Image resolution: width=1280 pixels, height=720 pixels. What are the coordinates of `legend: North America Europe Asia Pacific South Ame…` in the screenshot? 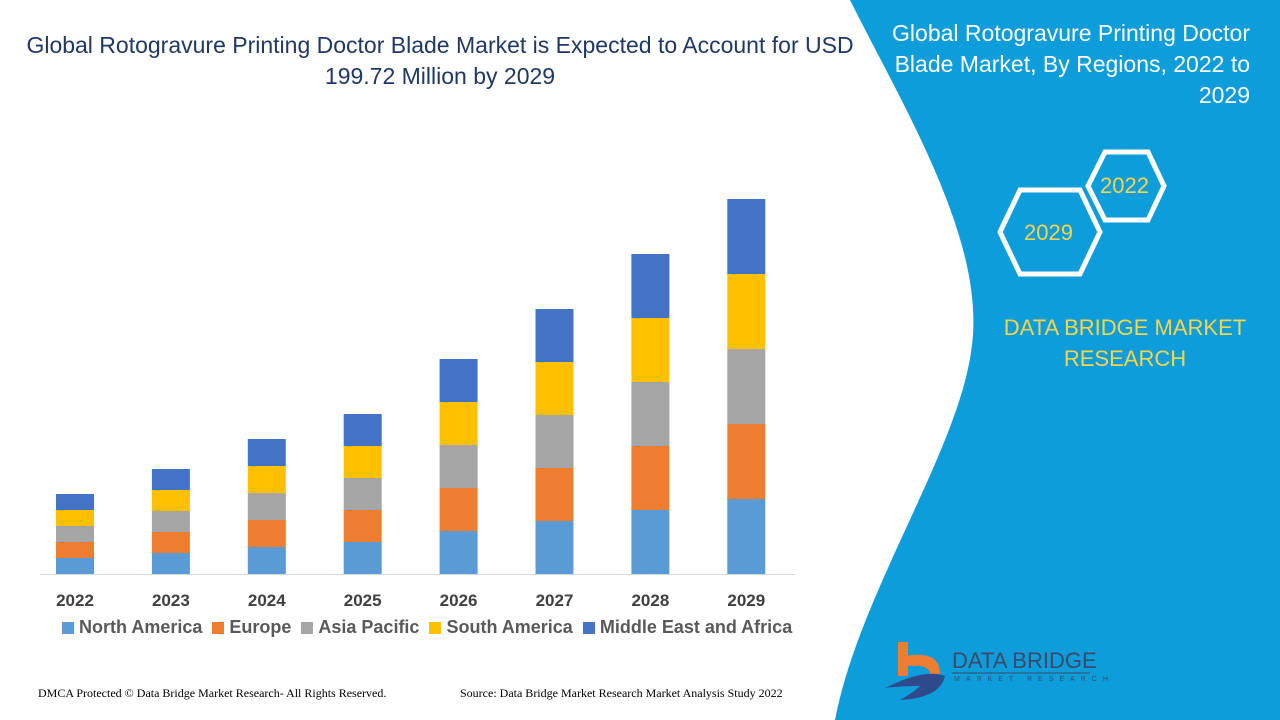 It's located at (427, 627).